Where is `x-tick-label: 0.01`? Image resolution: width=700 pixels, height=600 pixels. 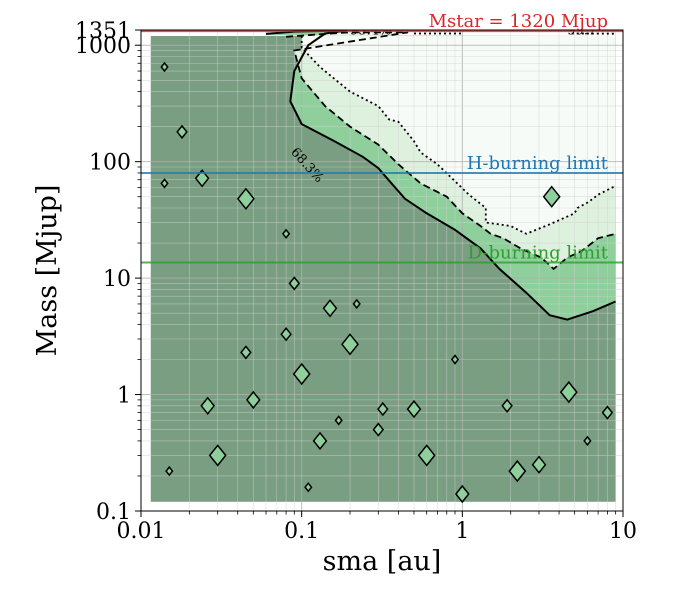 x-tick-label: 0.01 is located at coordinates (141, 531).